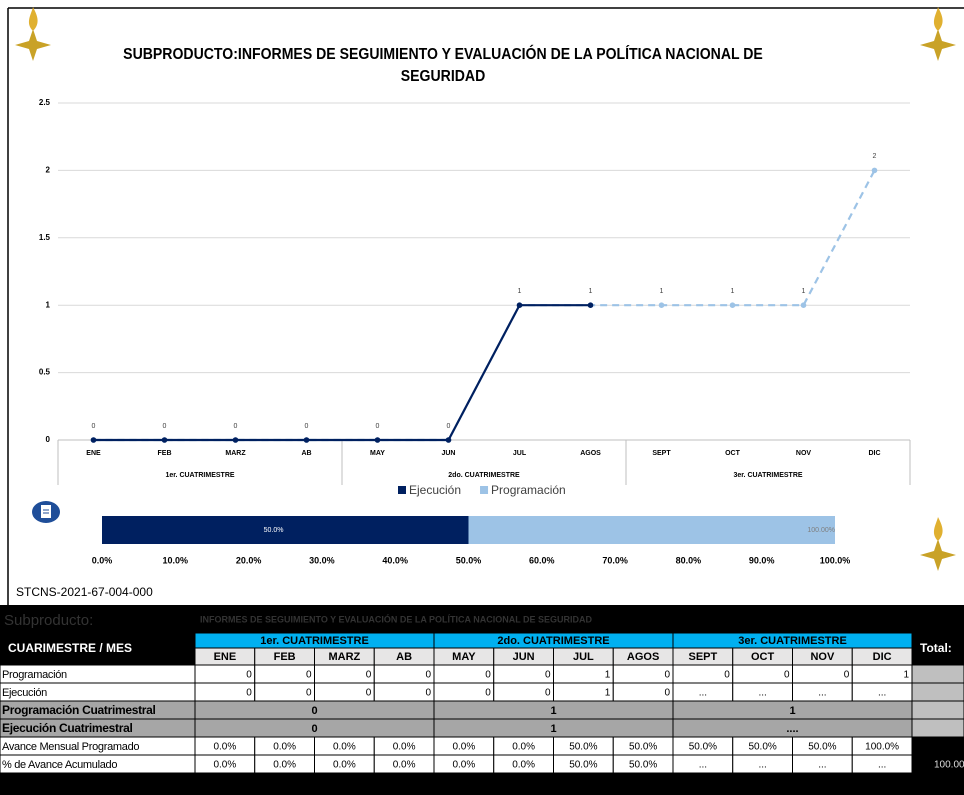  I want to click on y-tick-label: 2.5, so click(45, 102).